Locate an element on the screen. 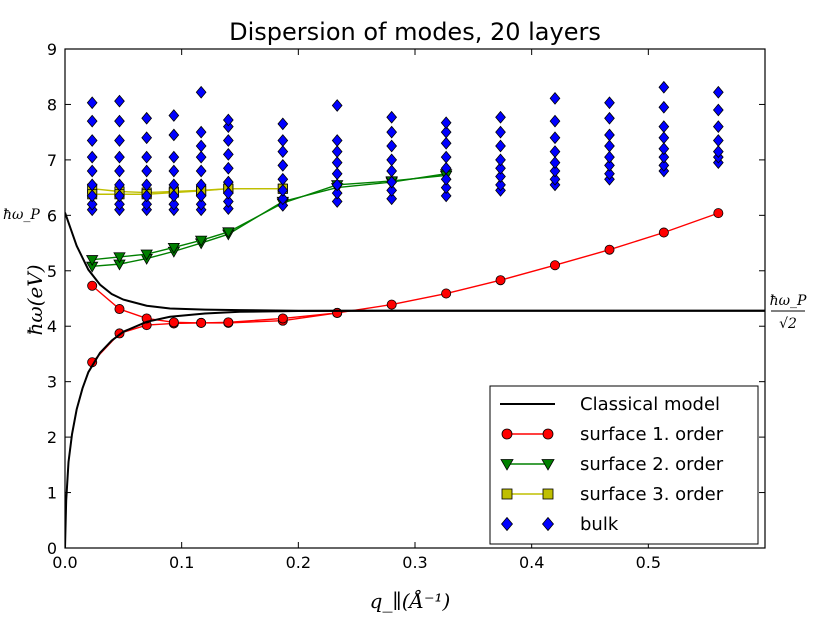 The width and height of the screenshot is (830, 623). legend-label: surface 1. order is located at coordinates (652, 434).